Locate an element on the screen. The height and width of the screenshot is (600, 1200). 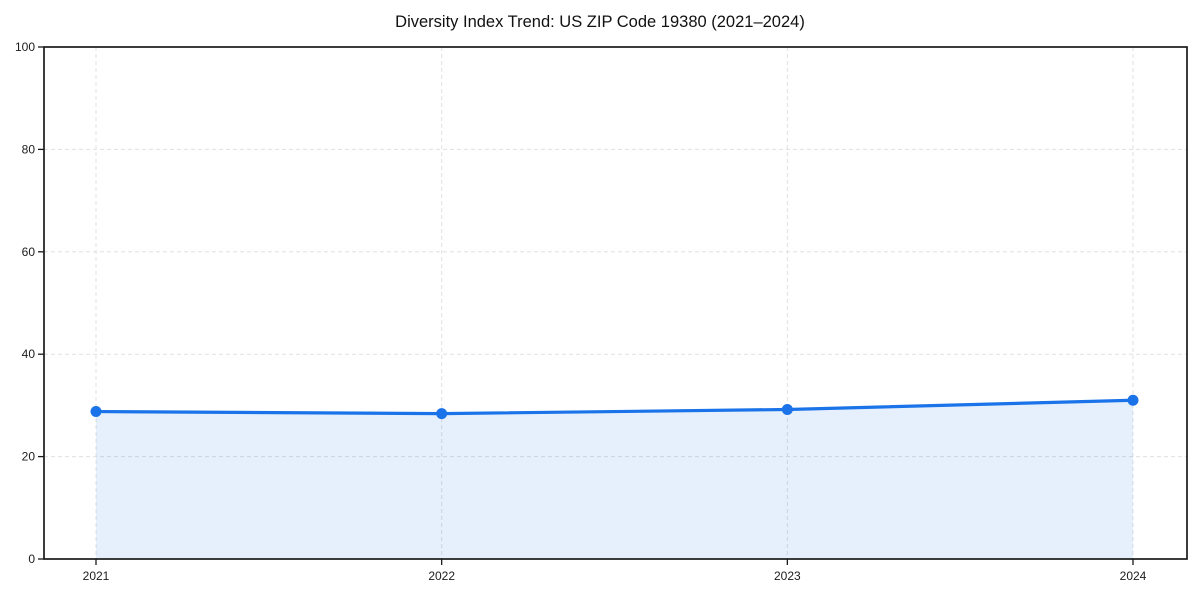
x-tick-label: 2022 is located at coordinates (441, 576).